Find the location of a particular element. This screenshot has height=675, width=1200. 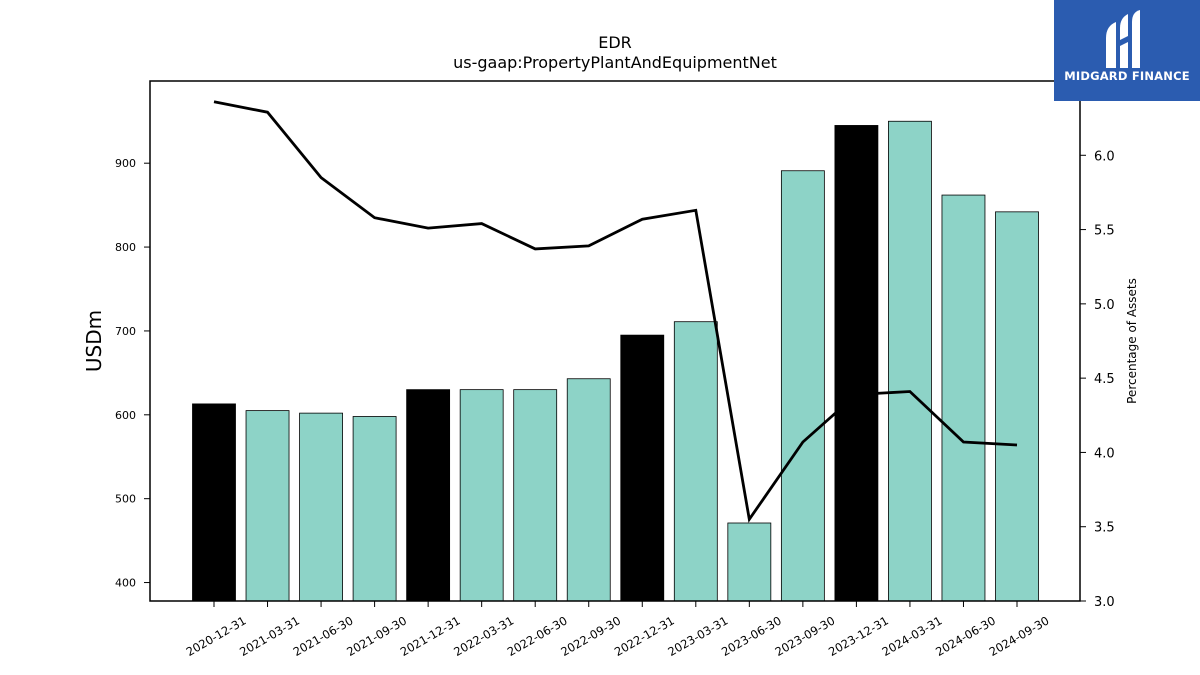

y2-axis-label: Percentage of Assets is located at coordinates (1132, 341).